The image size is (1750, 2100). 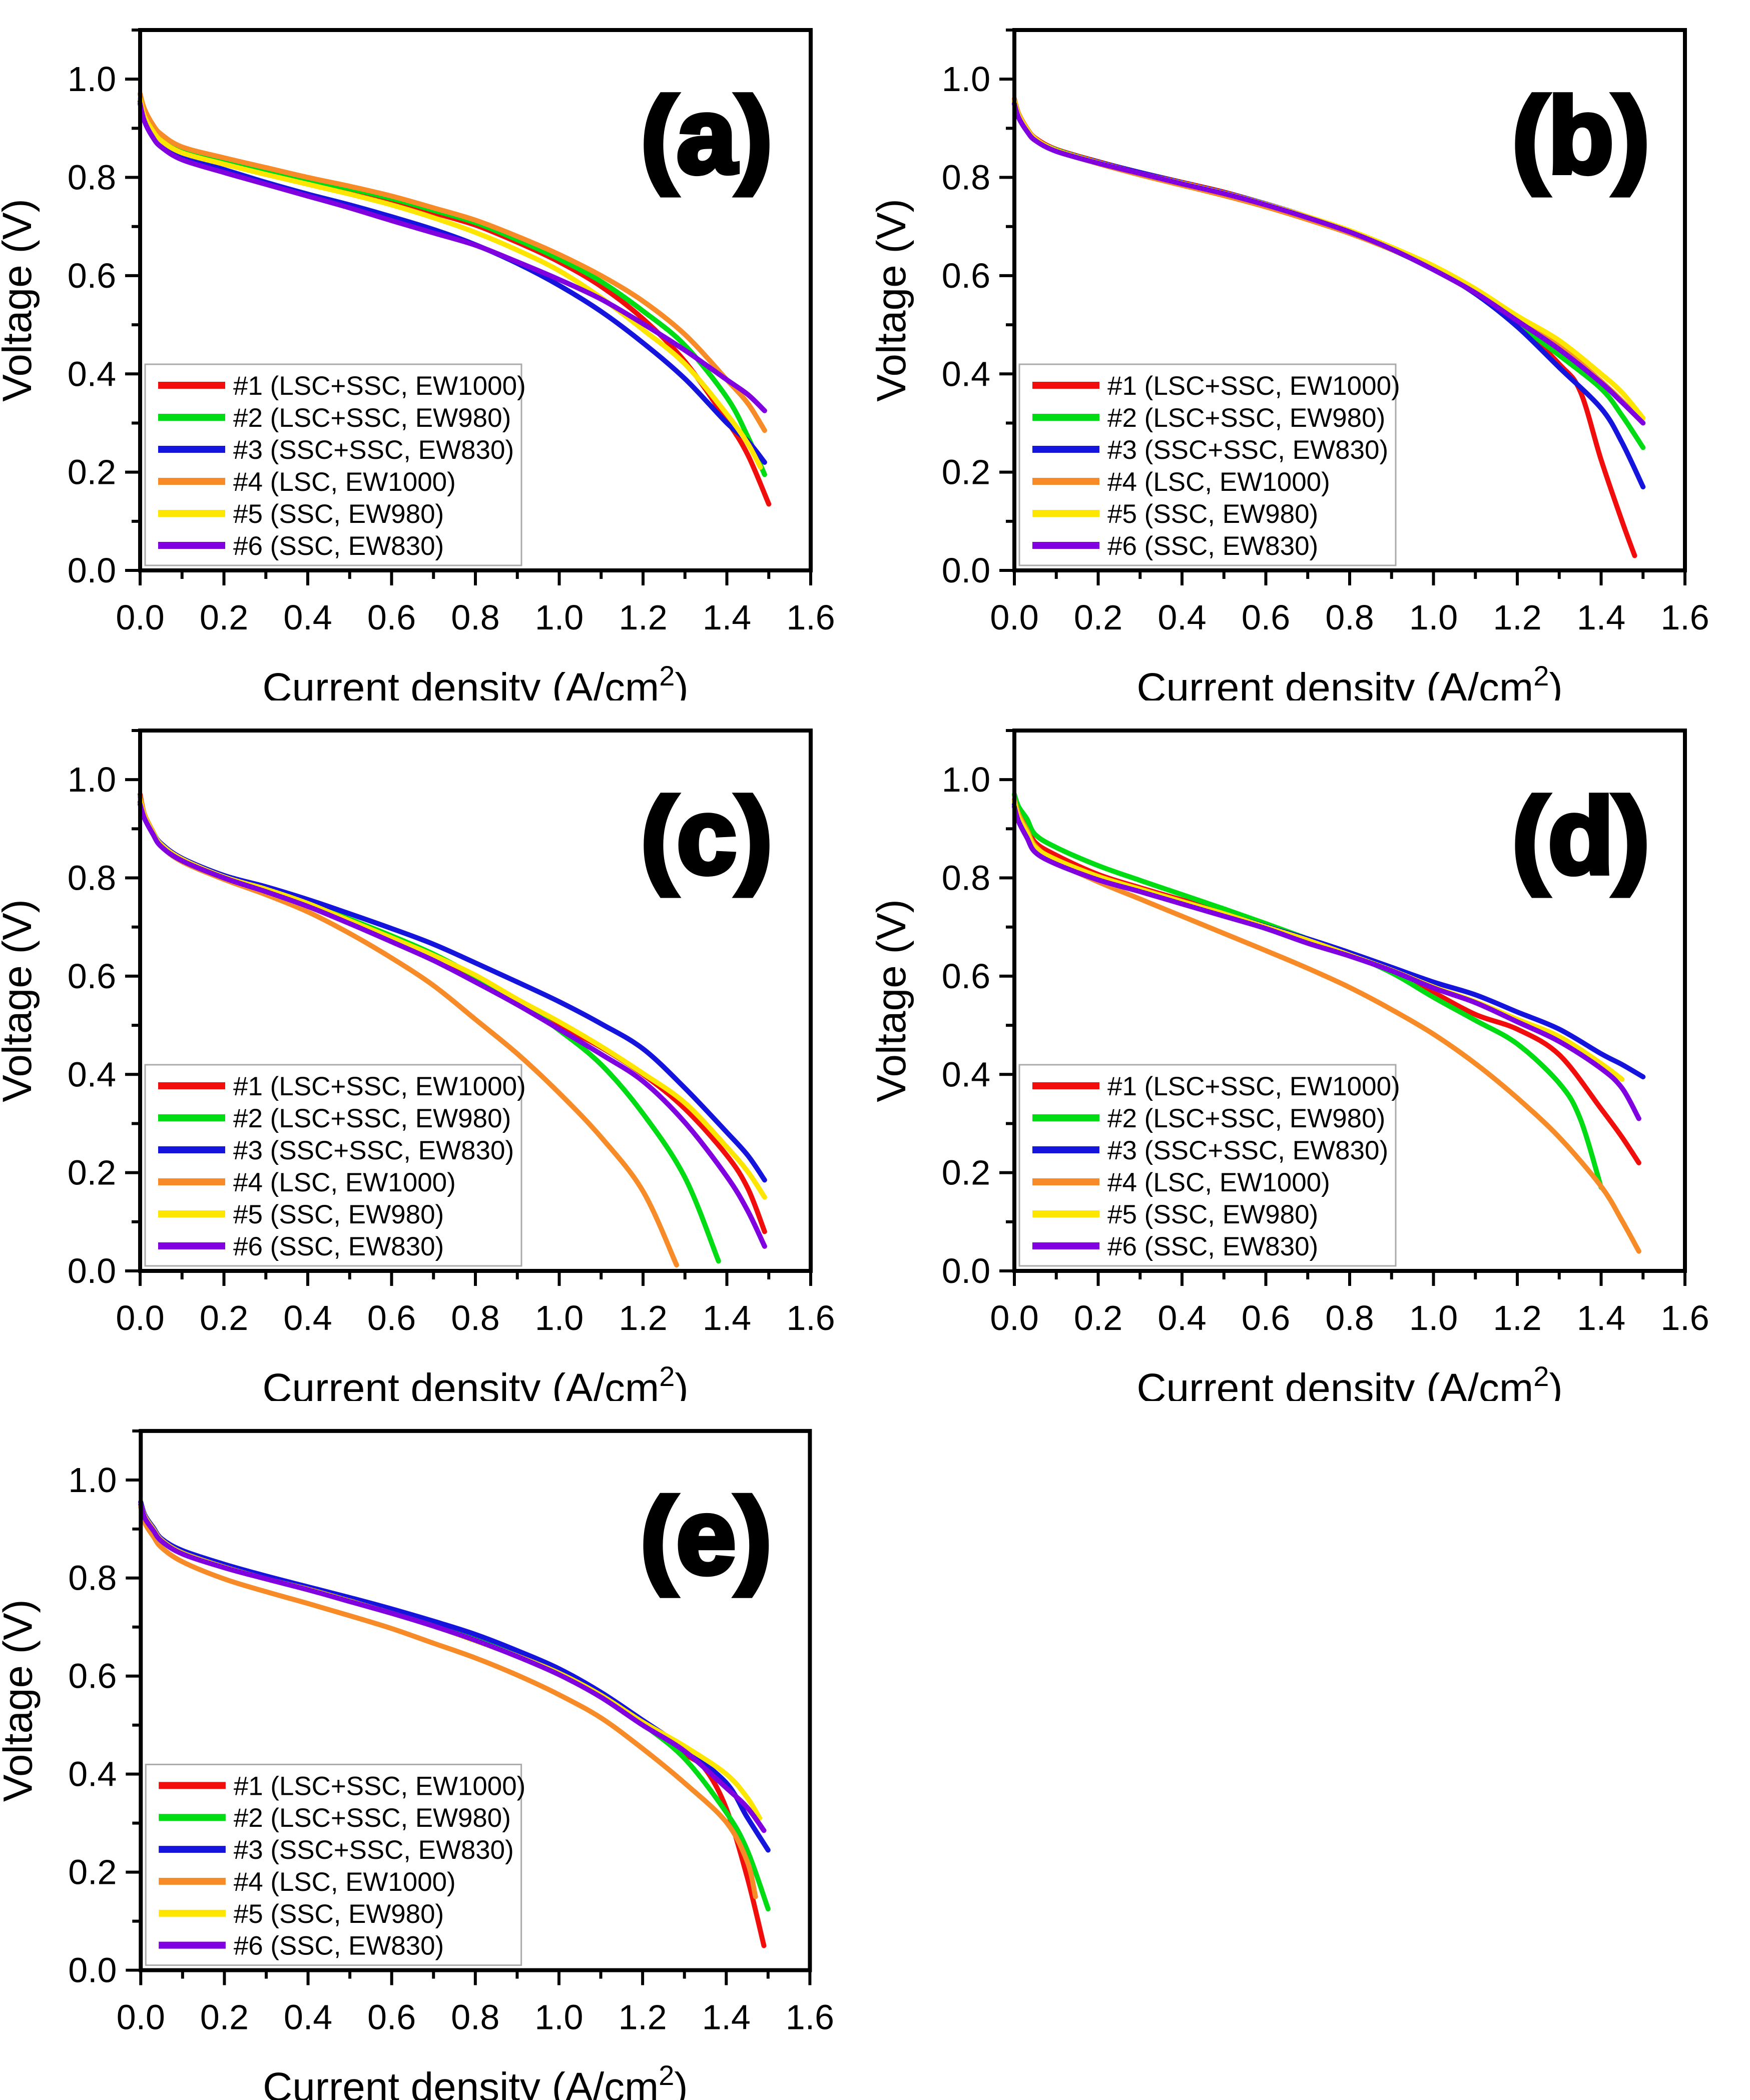 I want to click on panel-letter: (d), so click(x=1581, y=836).